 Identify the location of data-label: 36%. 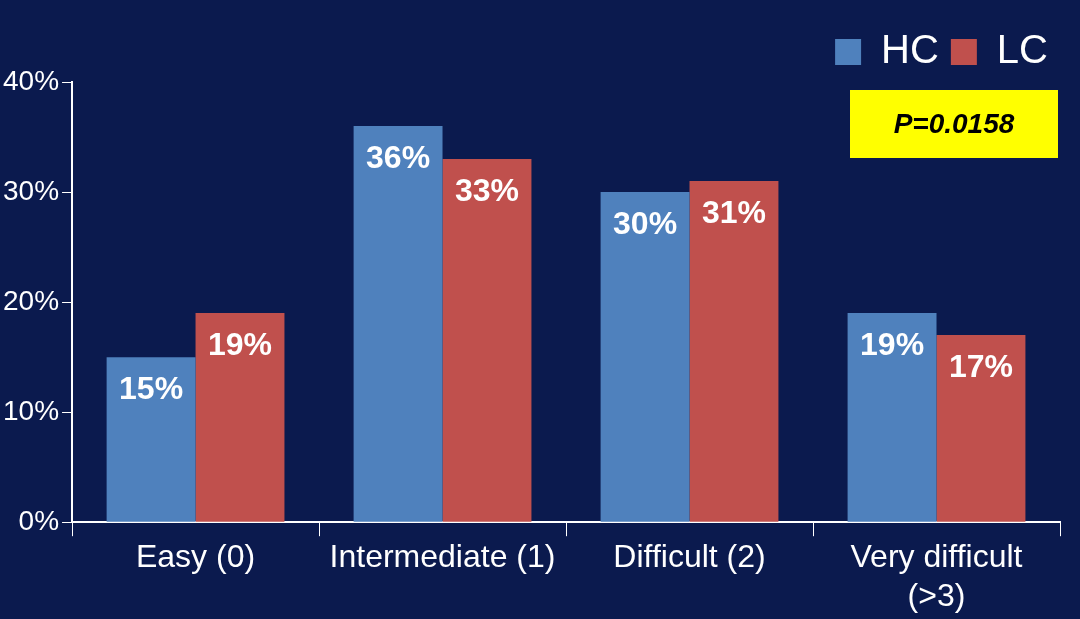
(398, 156).